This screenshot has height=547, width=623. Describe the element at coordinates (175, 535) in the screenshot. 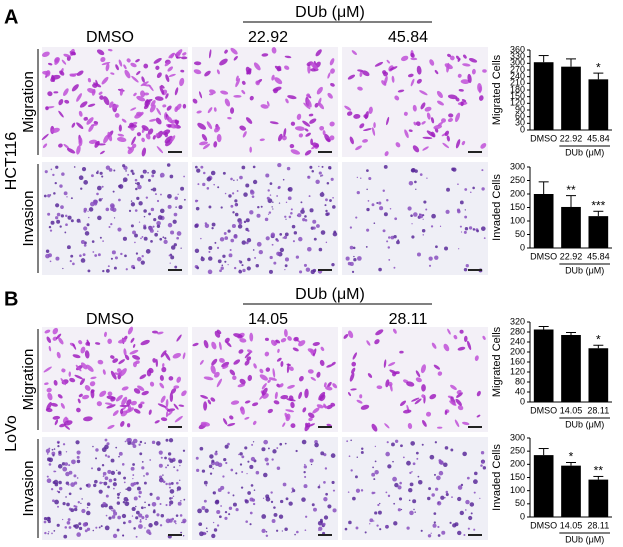

I see `scale-bar` at that location.